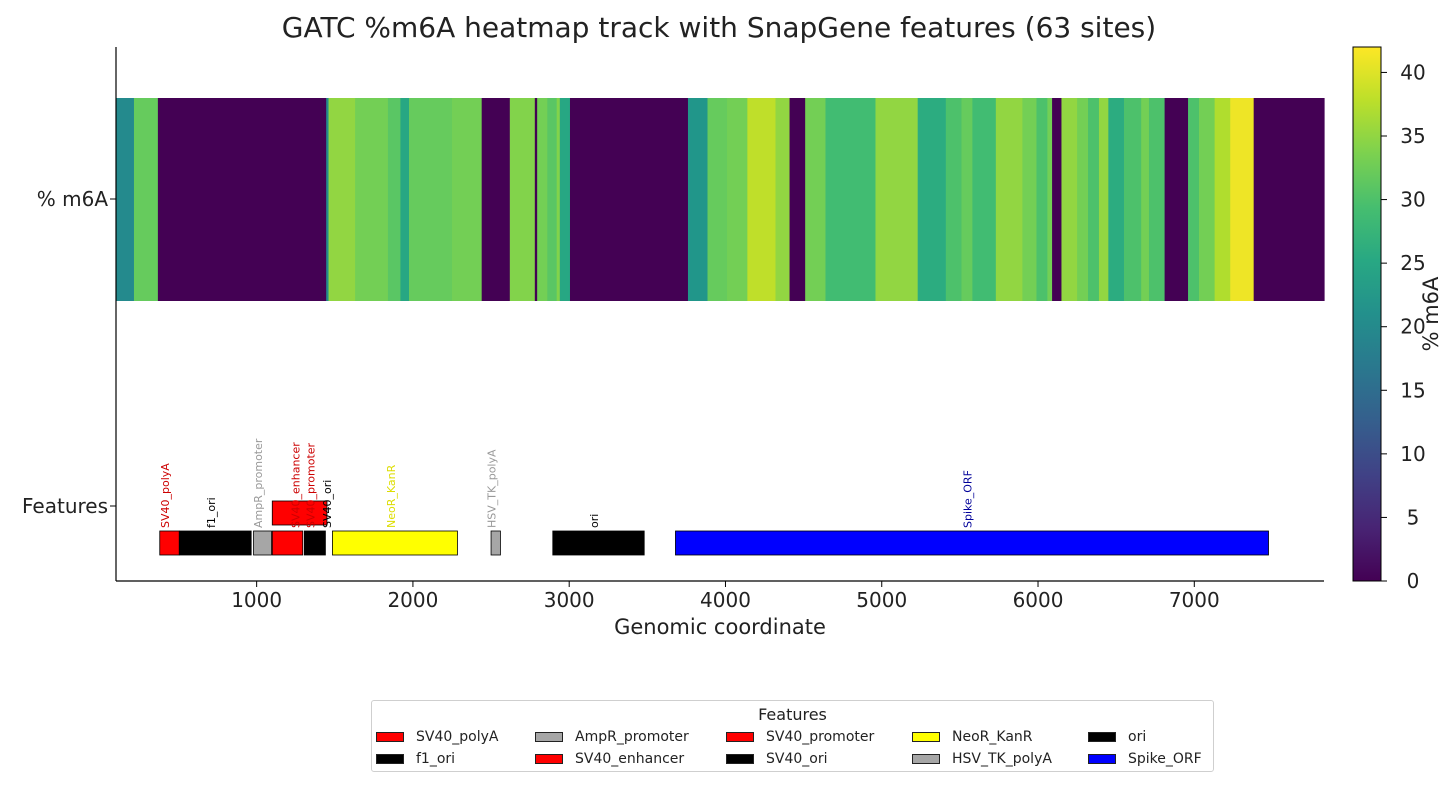 This screenshot has width=1456, height=787. What do you see at coordinates (968, 499) in the screenshot?
I see `feature-label-spike-orf: Spike_ORF` at bounding box center [968, 499].